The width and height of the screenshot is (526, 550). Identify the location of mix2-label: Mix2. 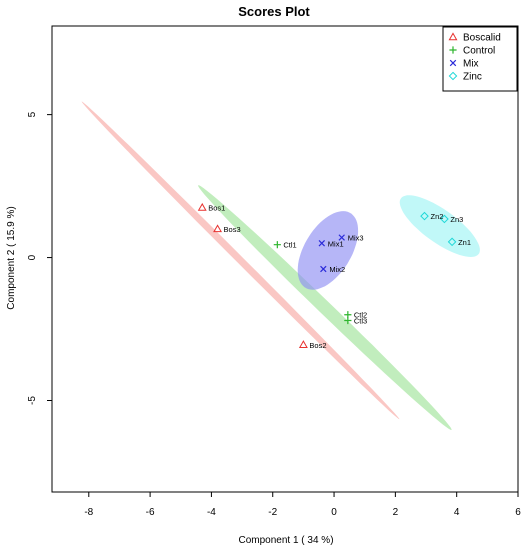
(337, 269).